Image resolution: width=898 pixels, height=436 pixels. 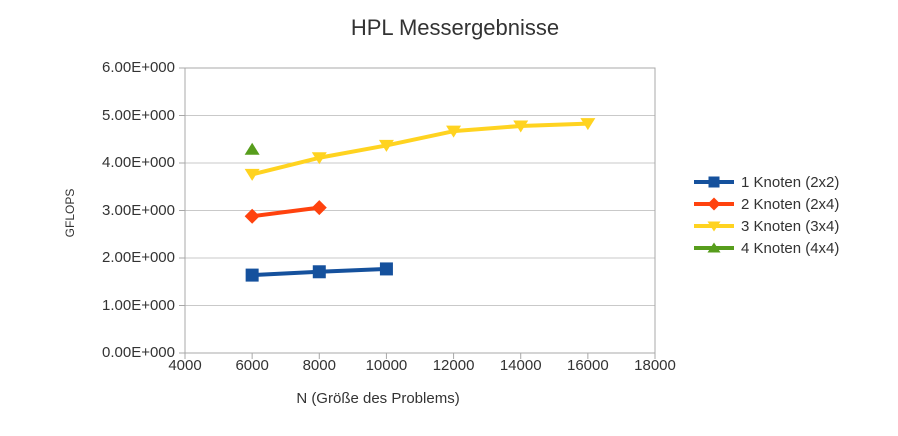 What do you see at coordinates (319, 365) in the screenshot?
I see `x-tick-label: 8000` at bounding box center [319, 365].